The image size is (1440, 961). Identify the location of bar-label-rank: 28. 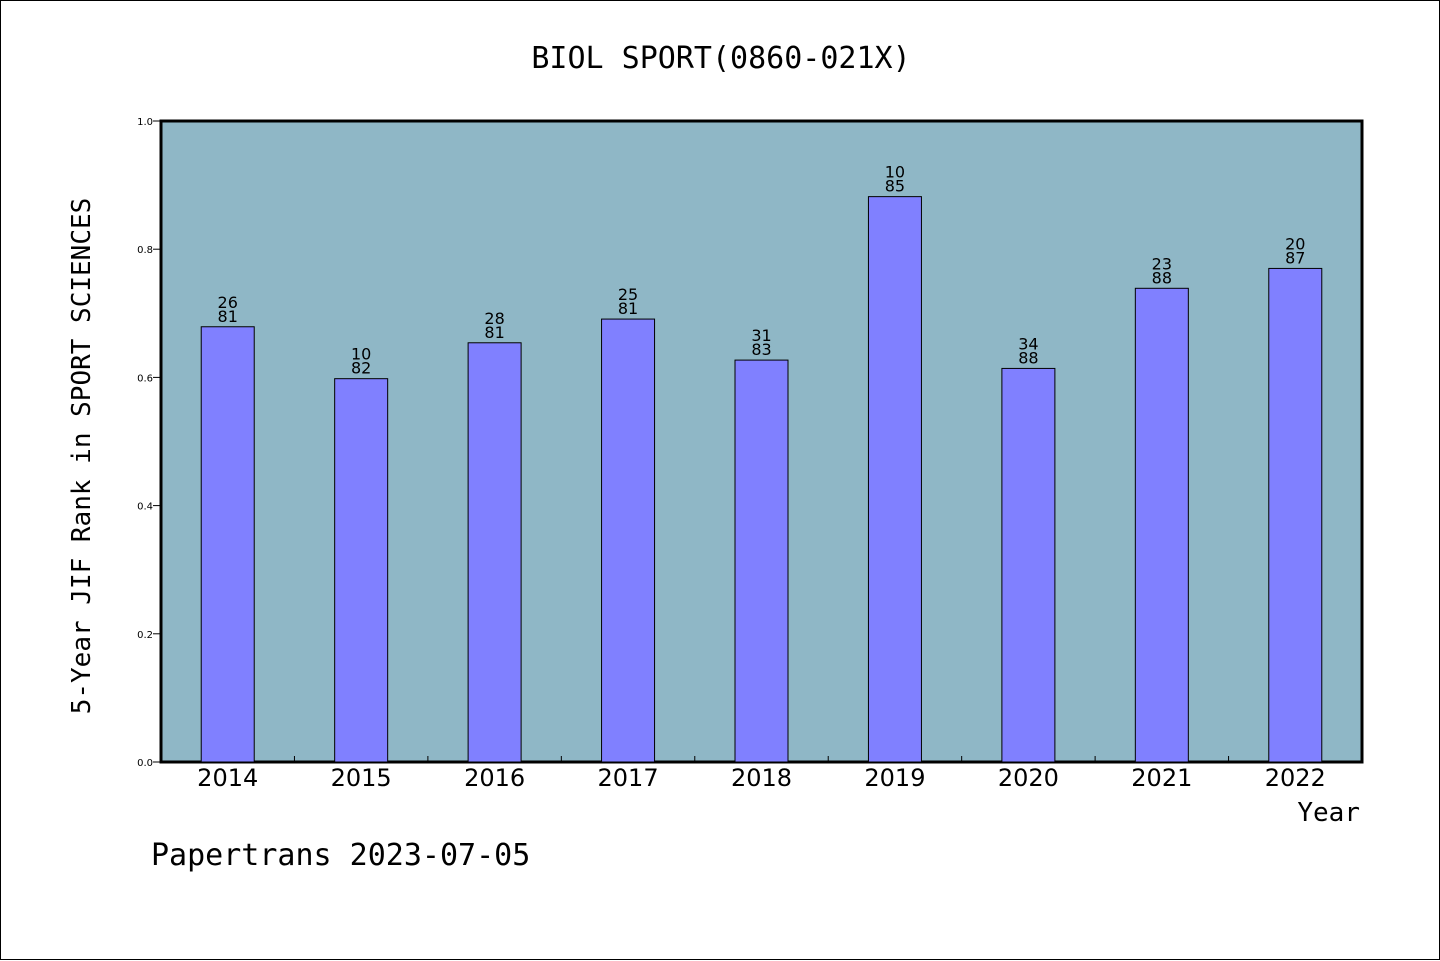
(494, 318).